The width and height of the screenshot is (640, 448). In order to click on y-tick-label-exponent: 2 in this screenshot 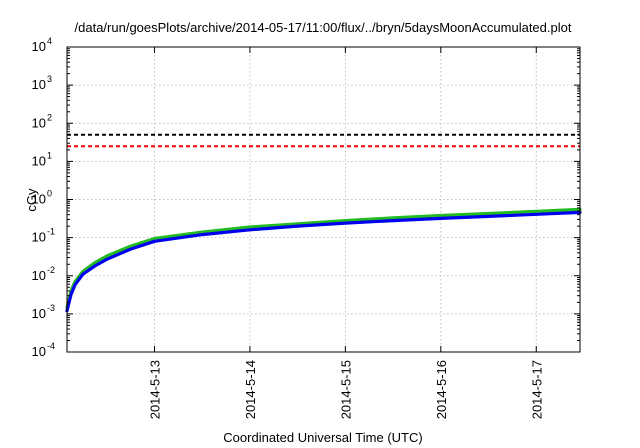, I will do `click(49, 117)`.